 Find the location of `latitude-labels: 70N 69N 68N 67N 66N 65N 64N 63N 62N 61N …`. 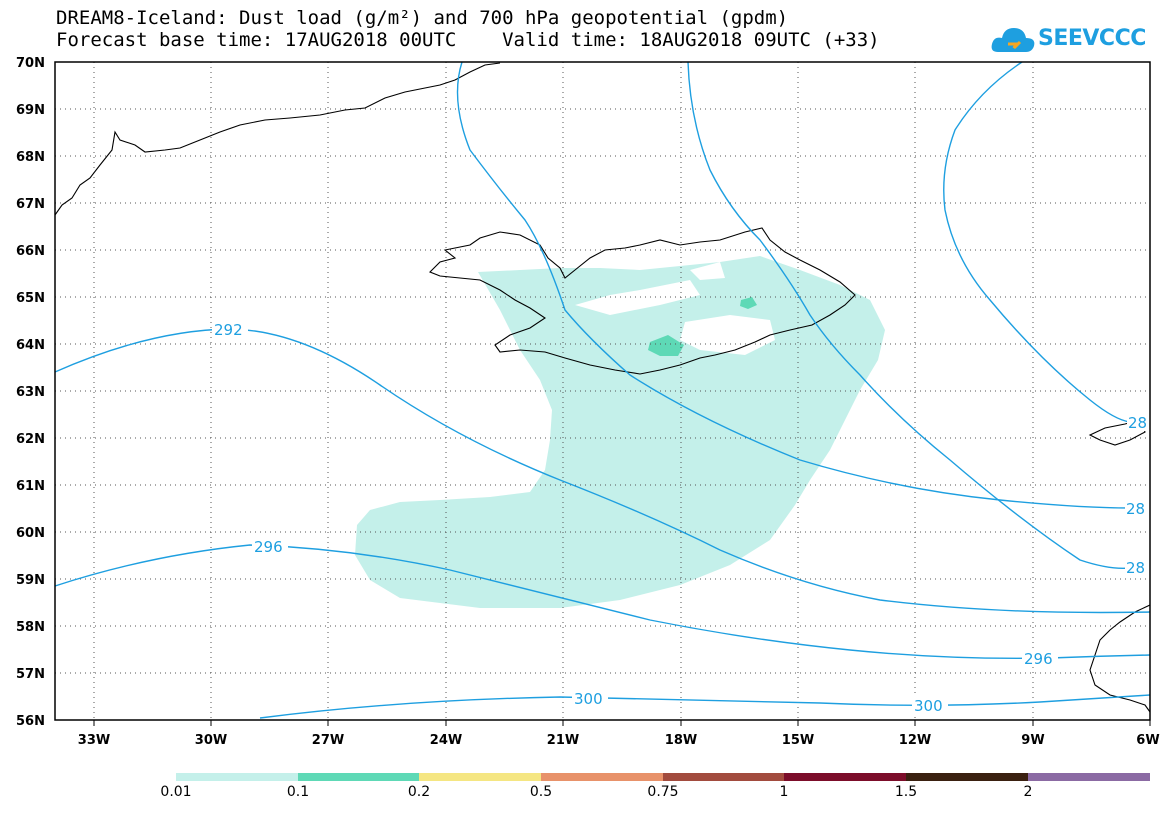

latitude-labels: 70N 69N 68N 67N 66N 65N 64N 63N 62N 61N … is located at coordinates (30, 392).